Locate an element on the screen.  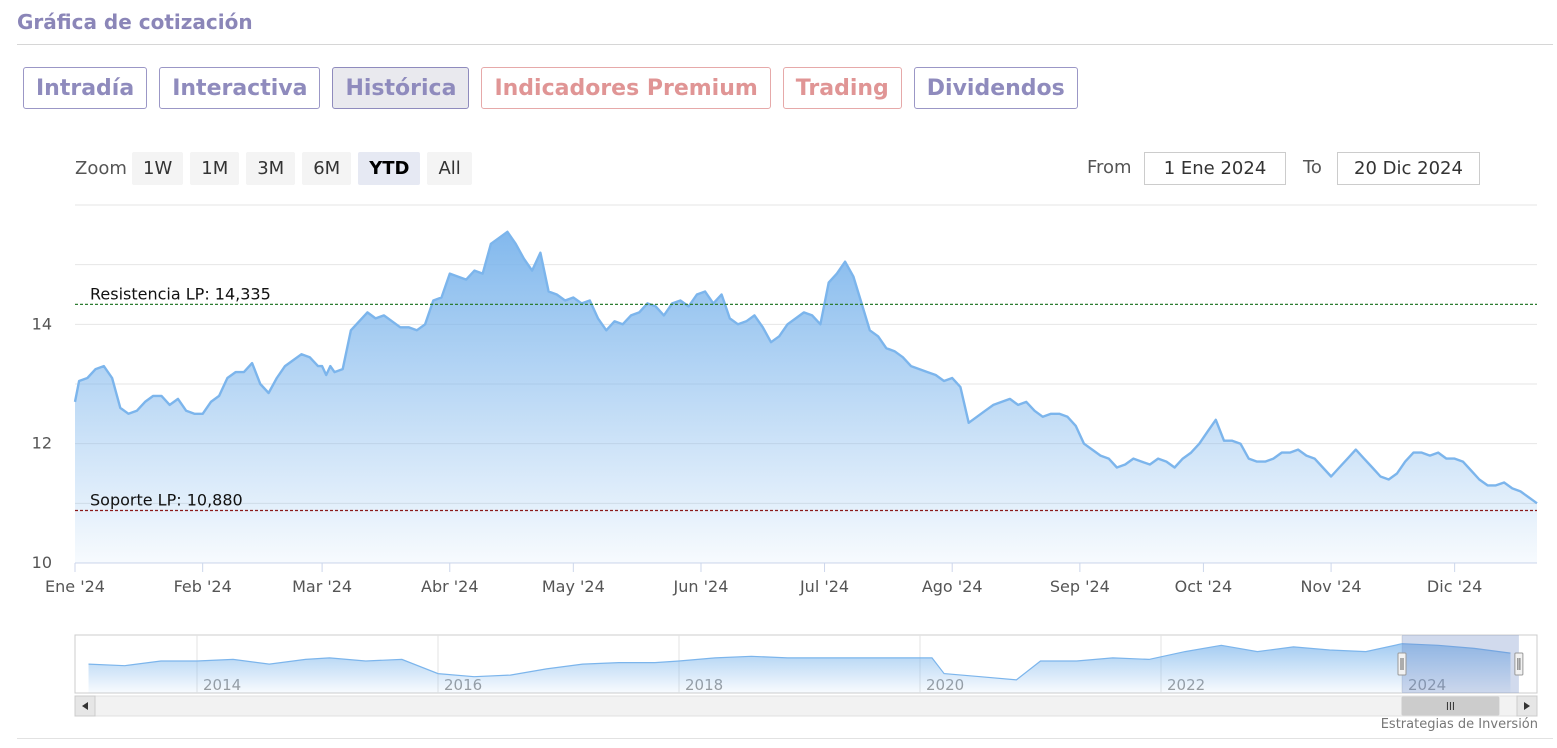
x-tick-label: Abr '24 is located at coordinates (450, 586).